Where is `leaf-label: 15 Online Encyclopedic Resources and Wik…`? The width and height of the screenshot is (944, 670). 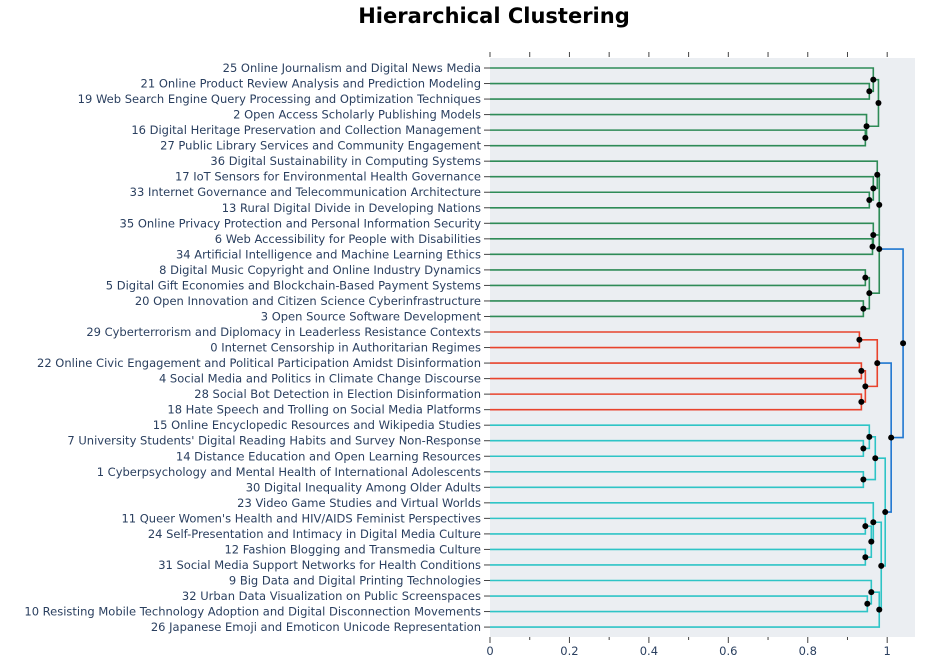
leaf-label: 15 Online Encyclopedic Resources and Wik… is located at coordinates (317, 425).